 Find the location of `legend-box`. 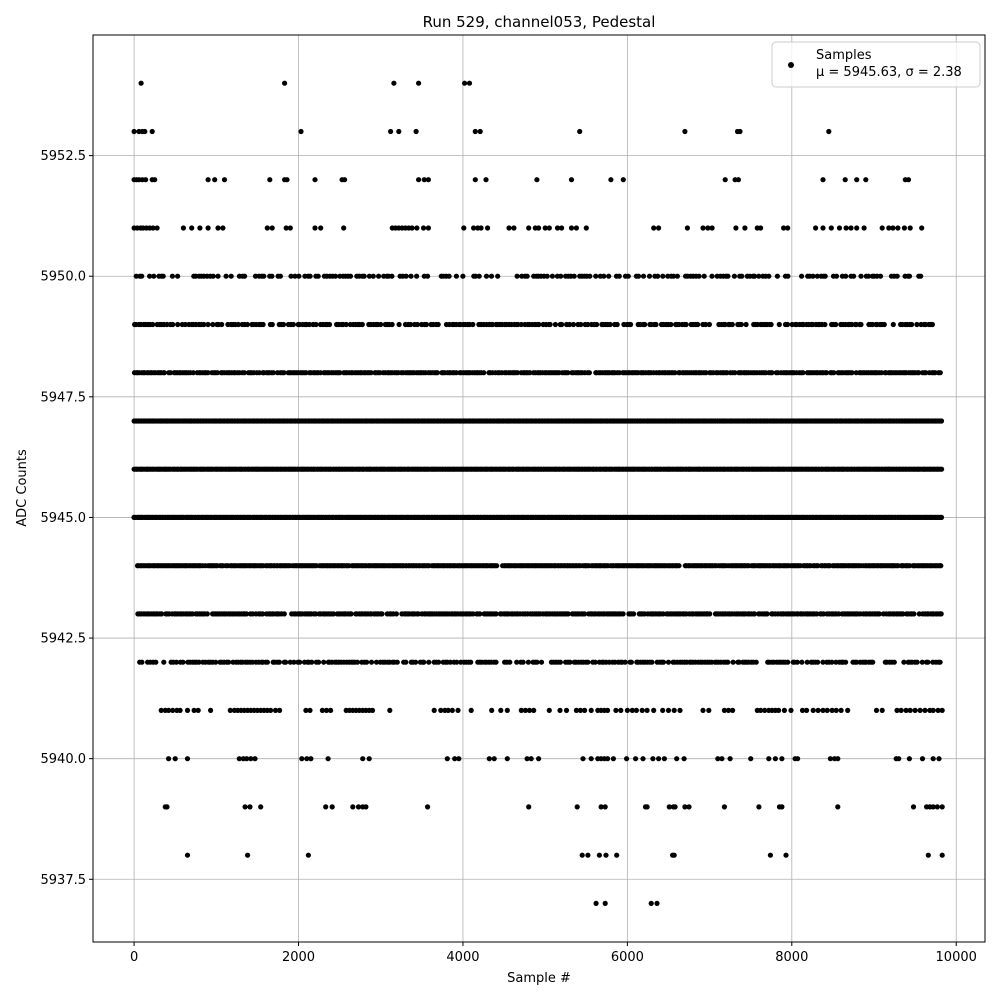

legend-box is located at coordinates (876, 64).